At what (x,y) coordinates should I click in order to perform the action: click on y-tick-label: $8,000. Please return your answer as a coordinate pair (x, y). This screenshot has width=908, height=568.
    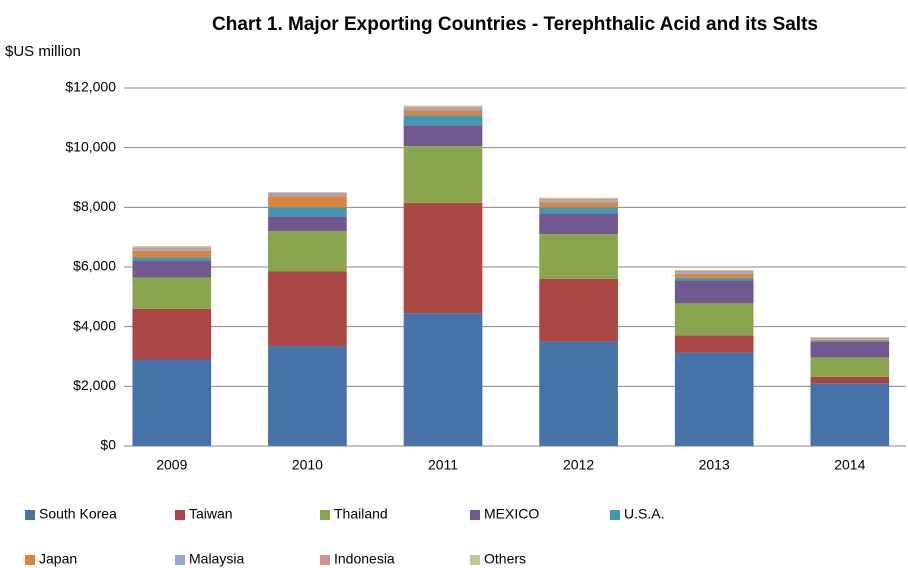
    Looking at the image, I should click on (94, 206).